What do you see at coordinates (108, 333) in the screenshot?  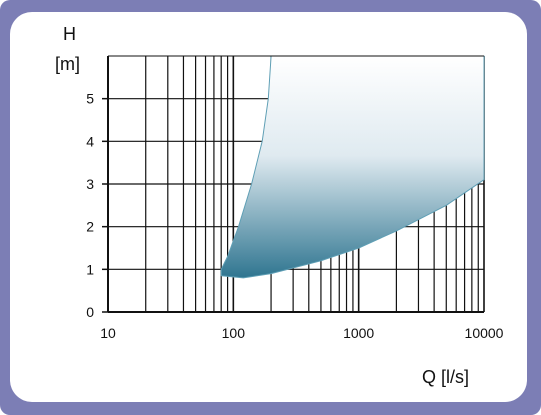 I see `x-tick-label: 10` at bounding box center [108, 333].